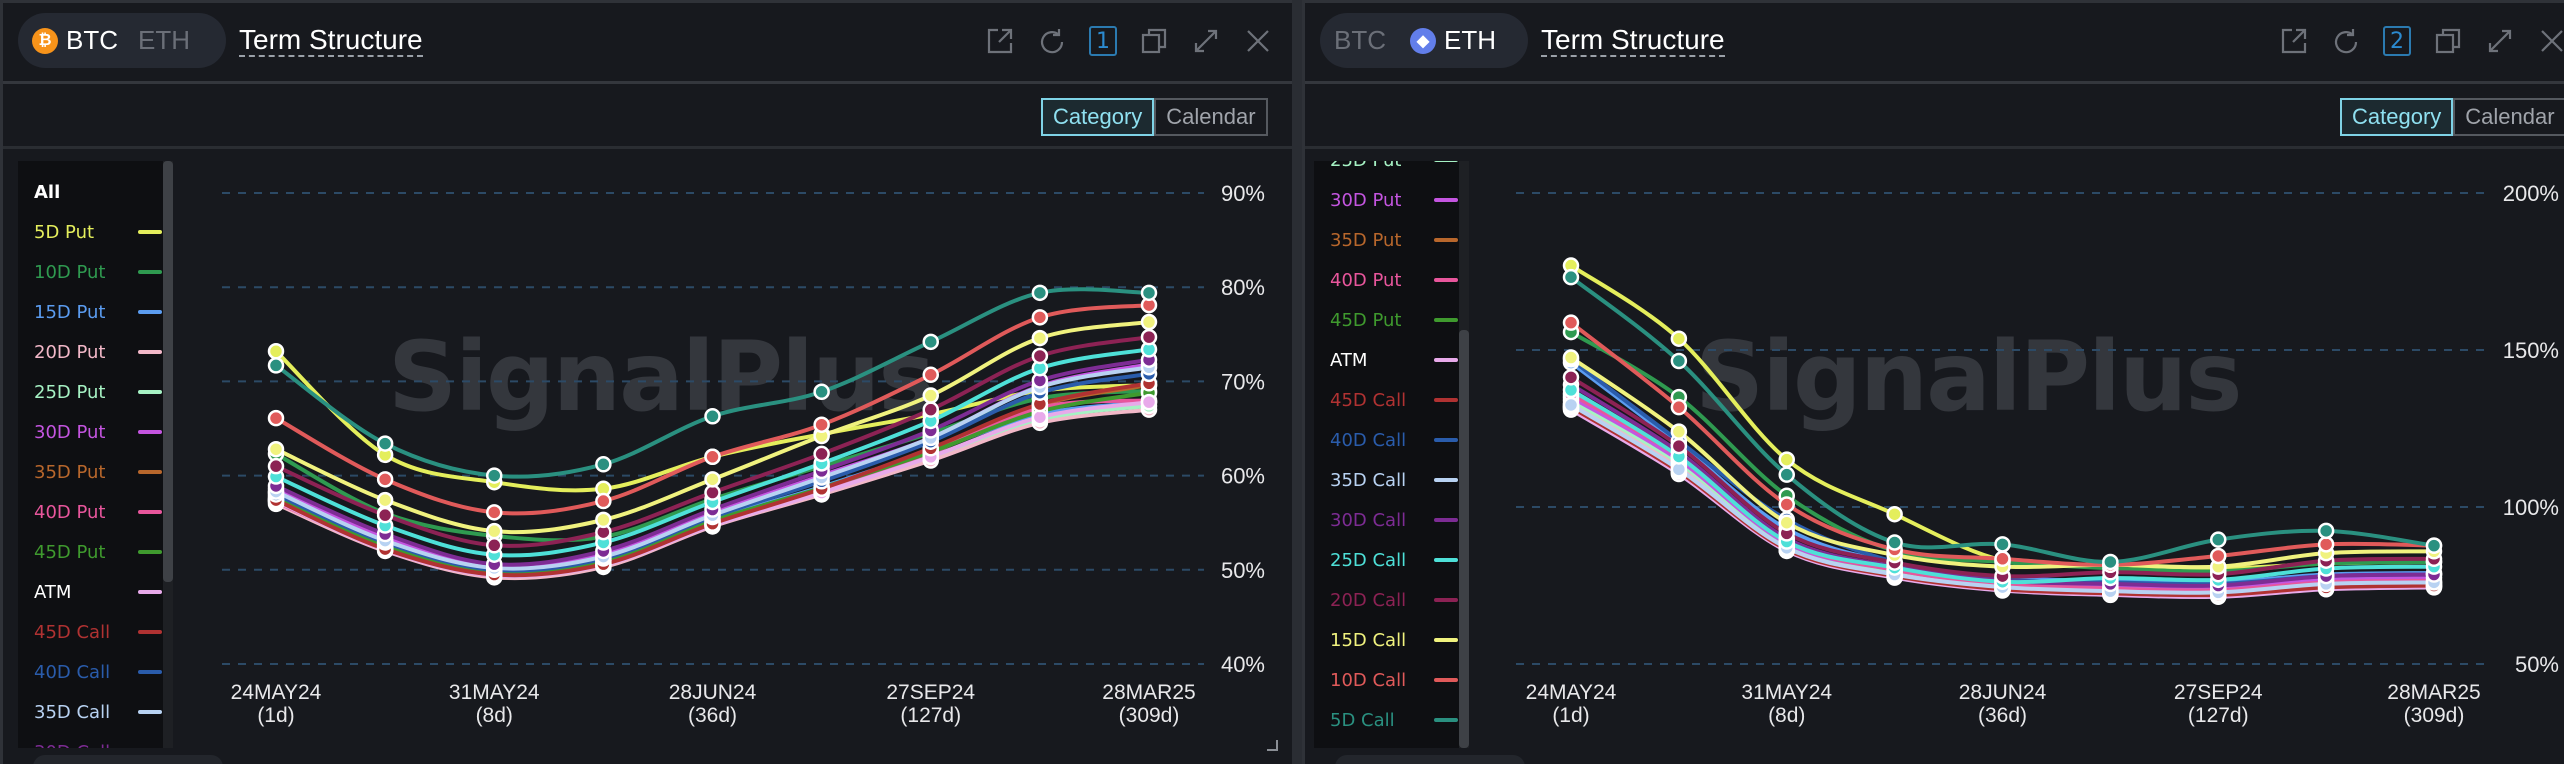  What do you see at coordinates (712, 468) in the screenshot?
I see `series-line-35d-call` at bounding box center [712, 468].